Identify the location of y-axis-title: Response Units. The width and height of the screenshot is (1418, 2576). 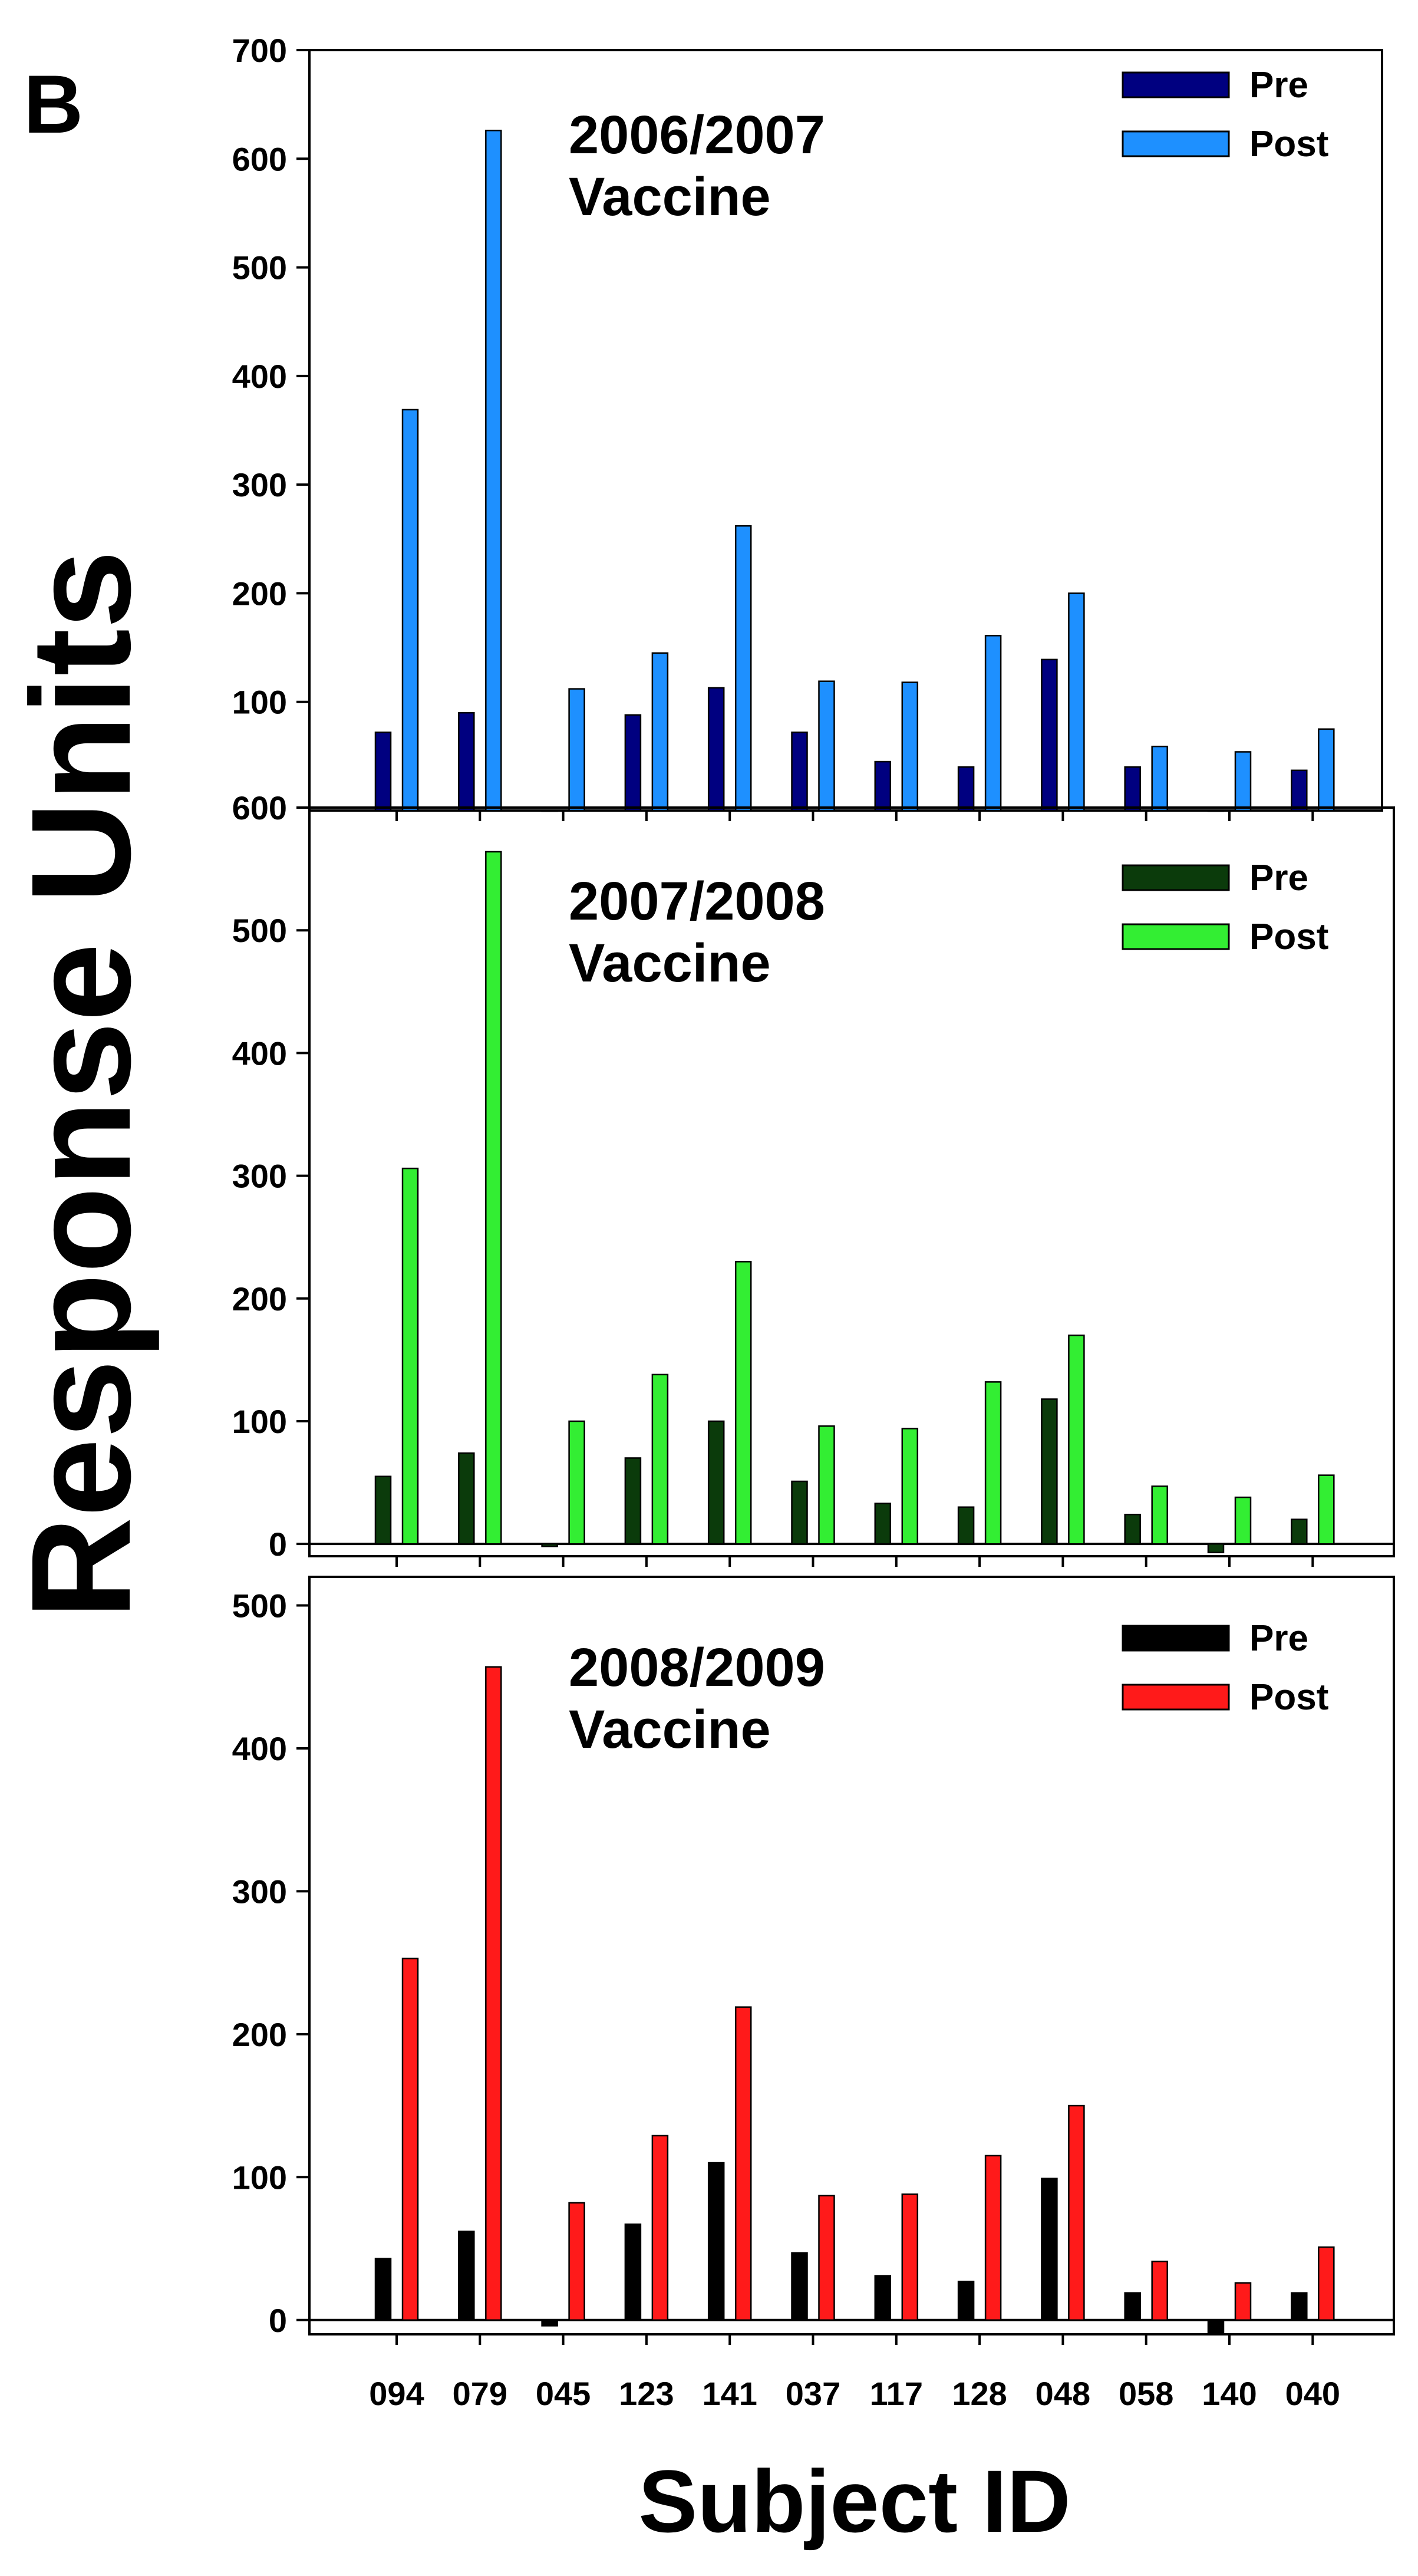
(81, 1084).